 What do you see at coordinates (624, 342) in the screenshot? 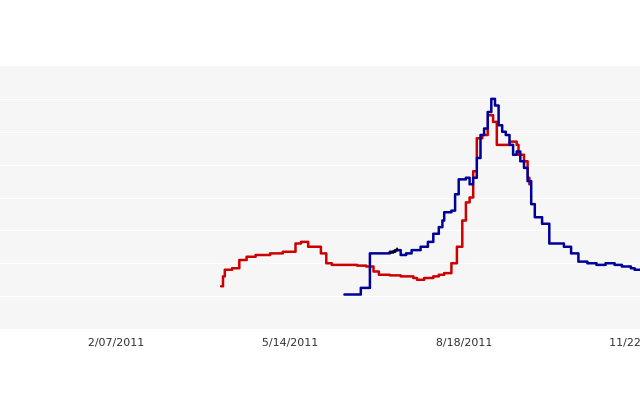
I see `x-tick-label: 11/22` at bounding box center [624, 342].